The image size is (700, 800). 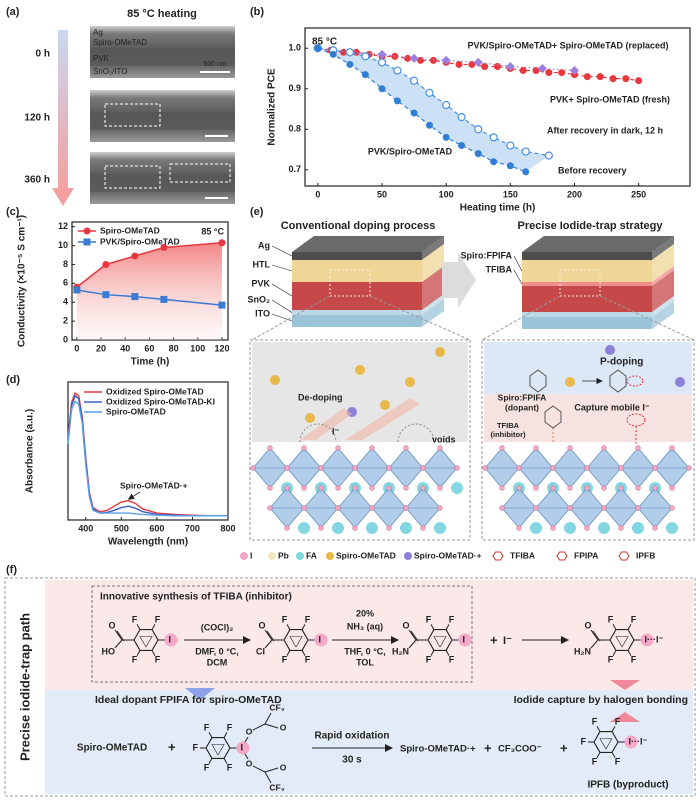 I want to click on zoom-source, so click(x=580, y=283).